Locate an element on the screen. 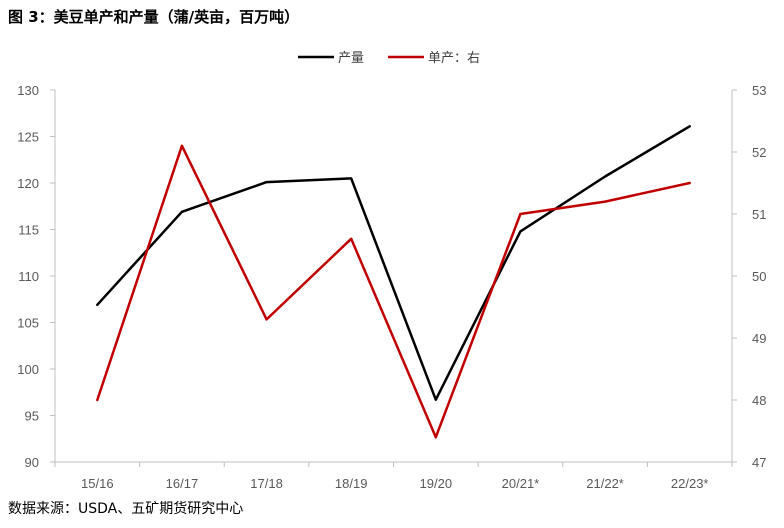 The height and width of the screenshot is (528, 784). left-tick-label: 90 is located at coordinates (32, 462).